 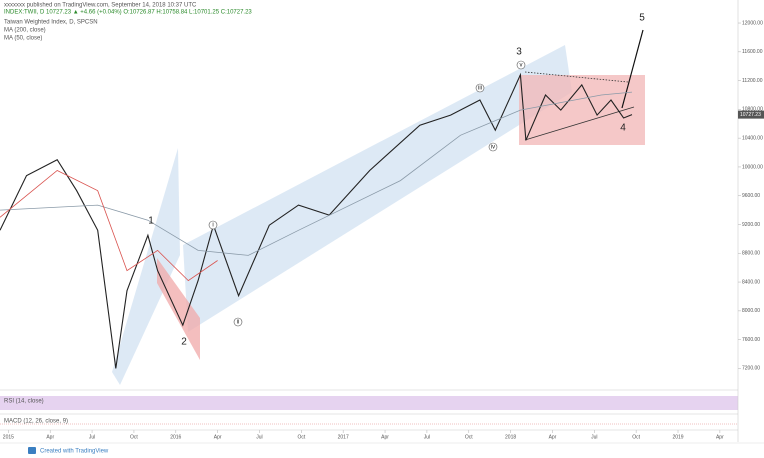 I want to click on y-tick-label: 10800.00, so click(x=752, y=110).